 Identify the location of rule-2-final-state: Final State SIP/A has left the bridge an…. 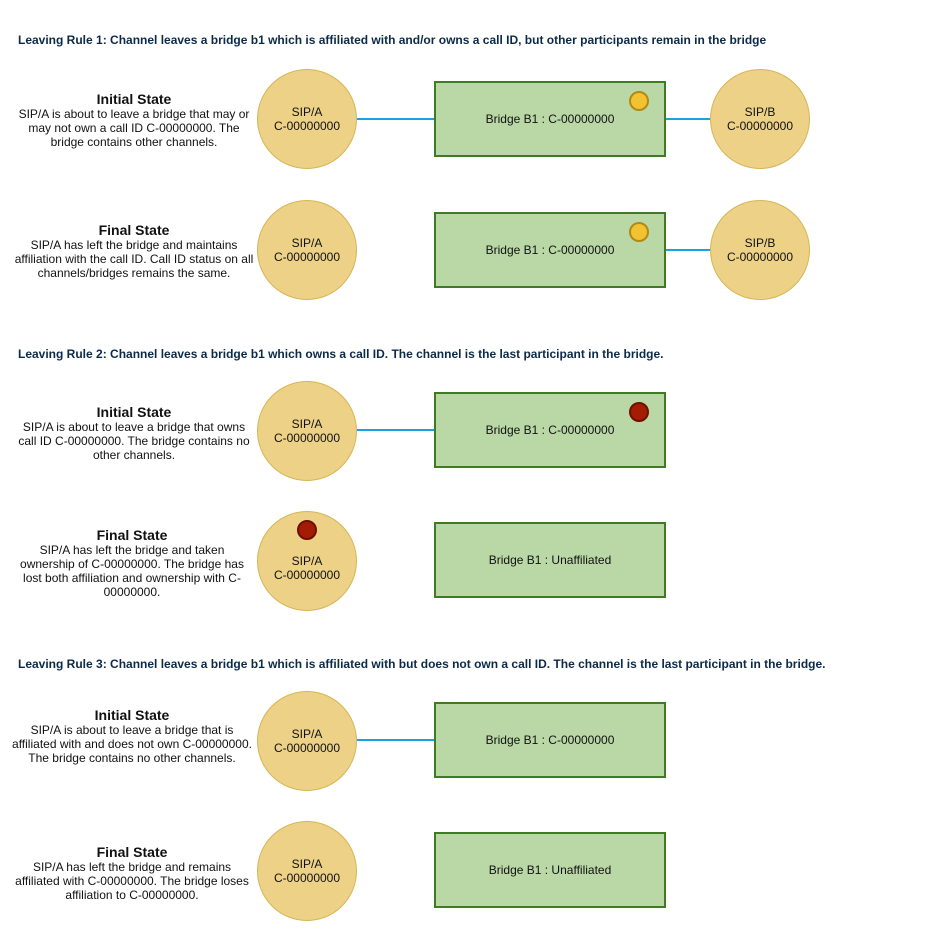
(132, 563).